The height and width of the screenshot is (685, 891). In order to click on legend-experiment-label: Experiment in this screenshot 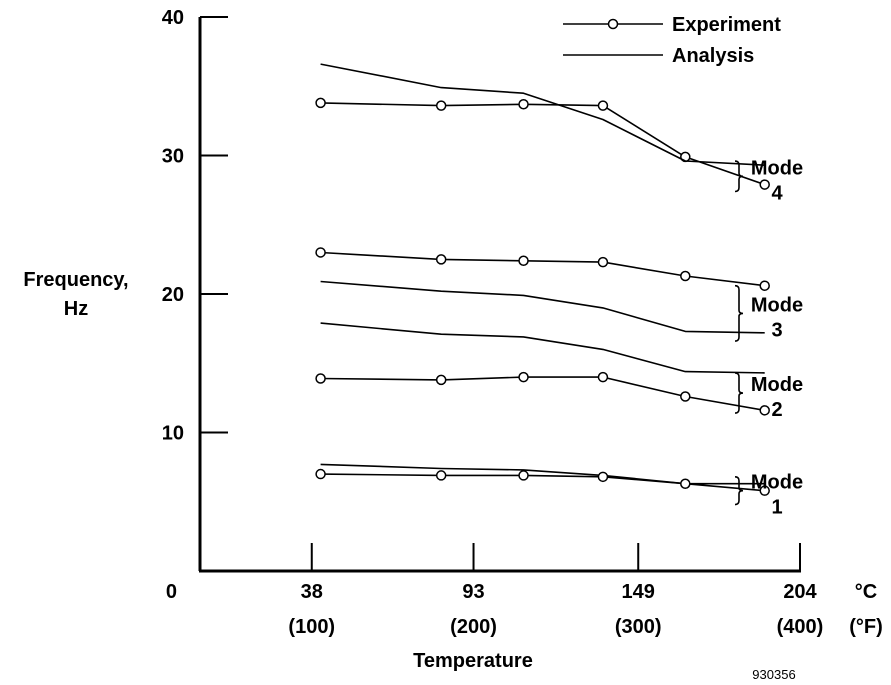, I will do `click(726, 25)`.